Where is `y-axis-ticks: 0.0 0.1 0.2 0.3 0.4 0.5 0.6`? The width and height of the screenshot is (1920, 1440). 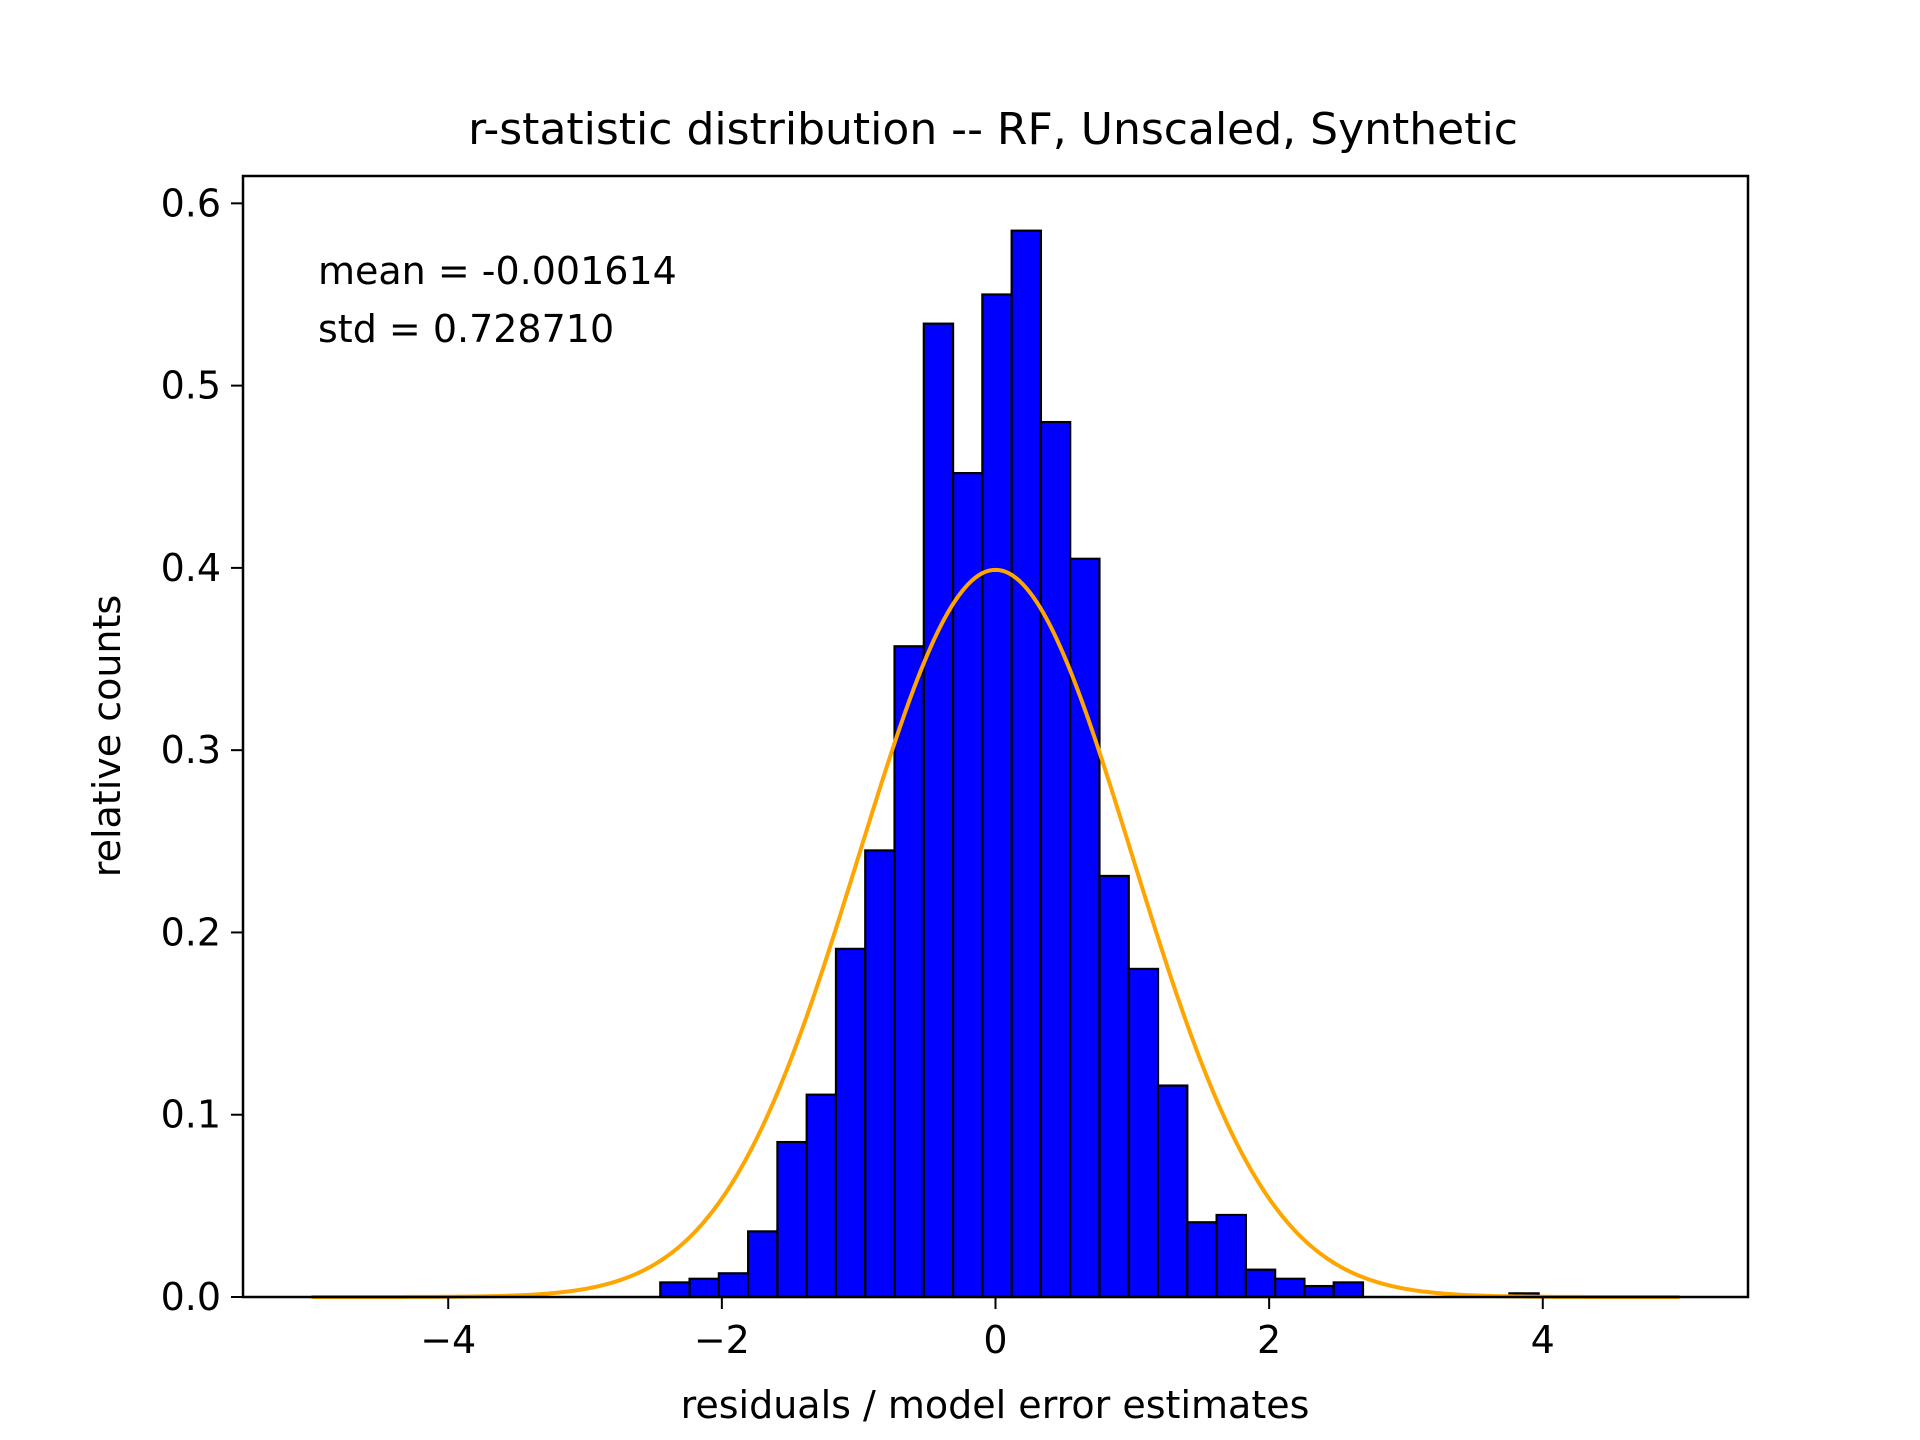 y-axis-ticks: 0.0 0.1 0.2 0.3 0.4 0.5 0.6 is located at coordinates (202, 750).